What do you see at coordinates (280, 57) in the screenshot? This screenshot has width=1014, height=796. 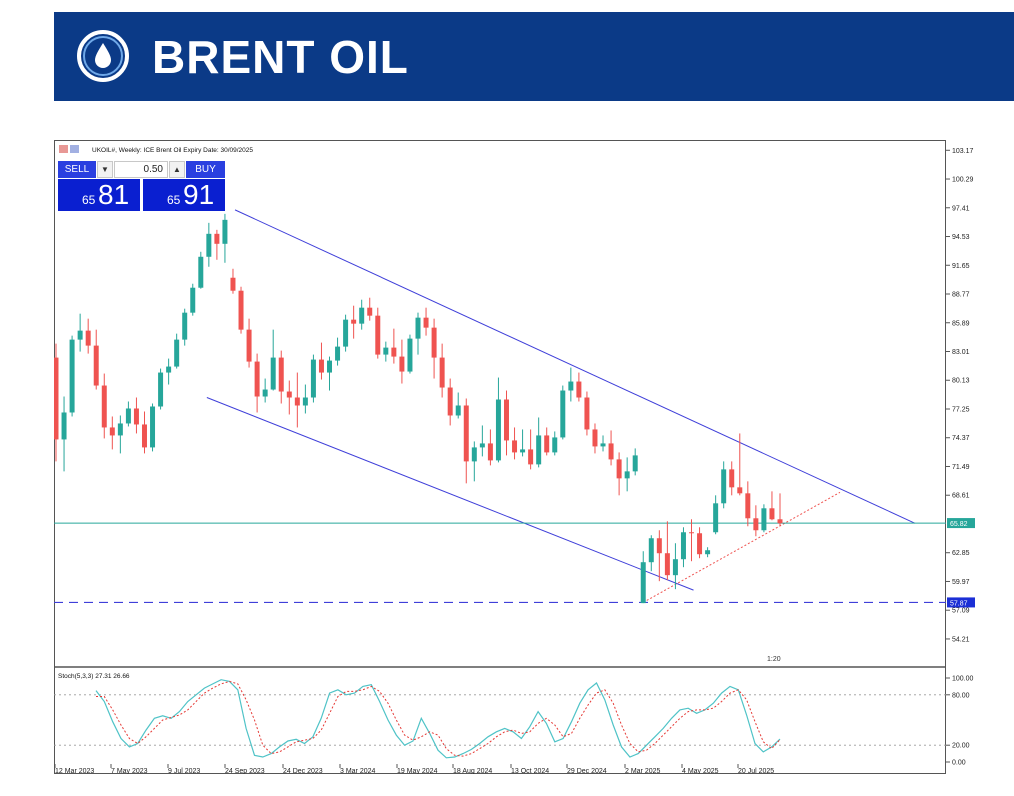 I see `page-title: BRENT OIL` at bounding box center [280, 57].